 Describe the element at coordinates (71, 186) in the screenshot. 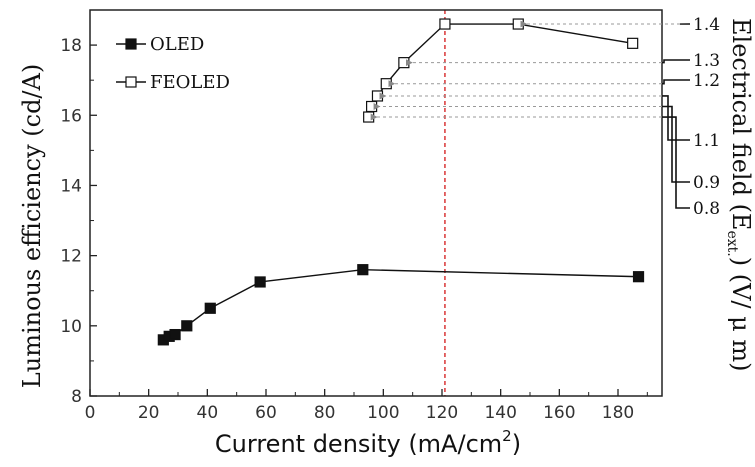

I see `y-tick-label-3: 14` at that location.